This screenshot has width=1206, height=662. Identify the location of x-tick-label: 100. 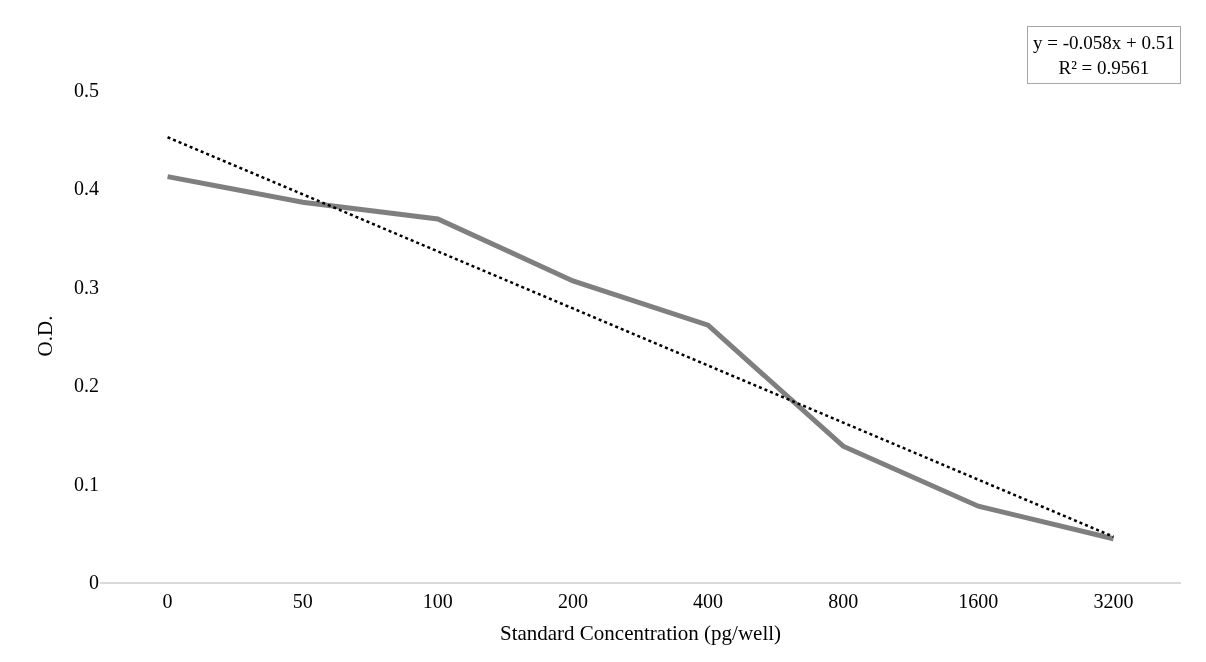
(437, 600).